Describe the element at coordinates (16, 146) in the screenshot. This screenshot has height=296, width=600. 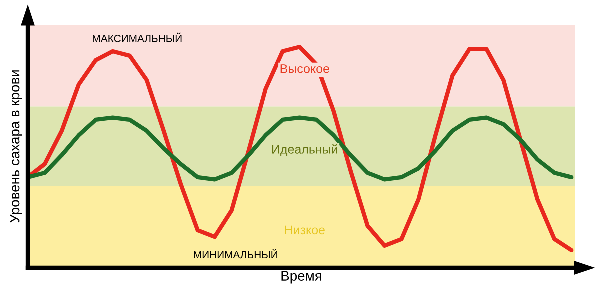
I see `y-axis-title: Уровень сахара в крови` at that location.